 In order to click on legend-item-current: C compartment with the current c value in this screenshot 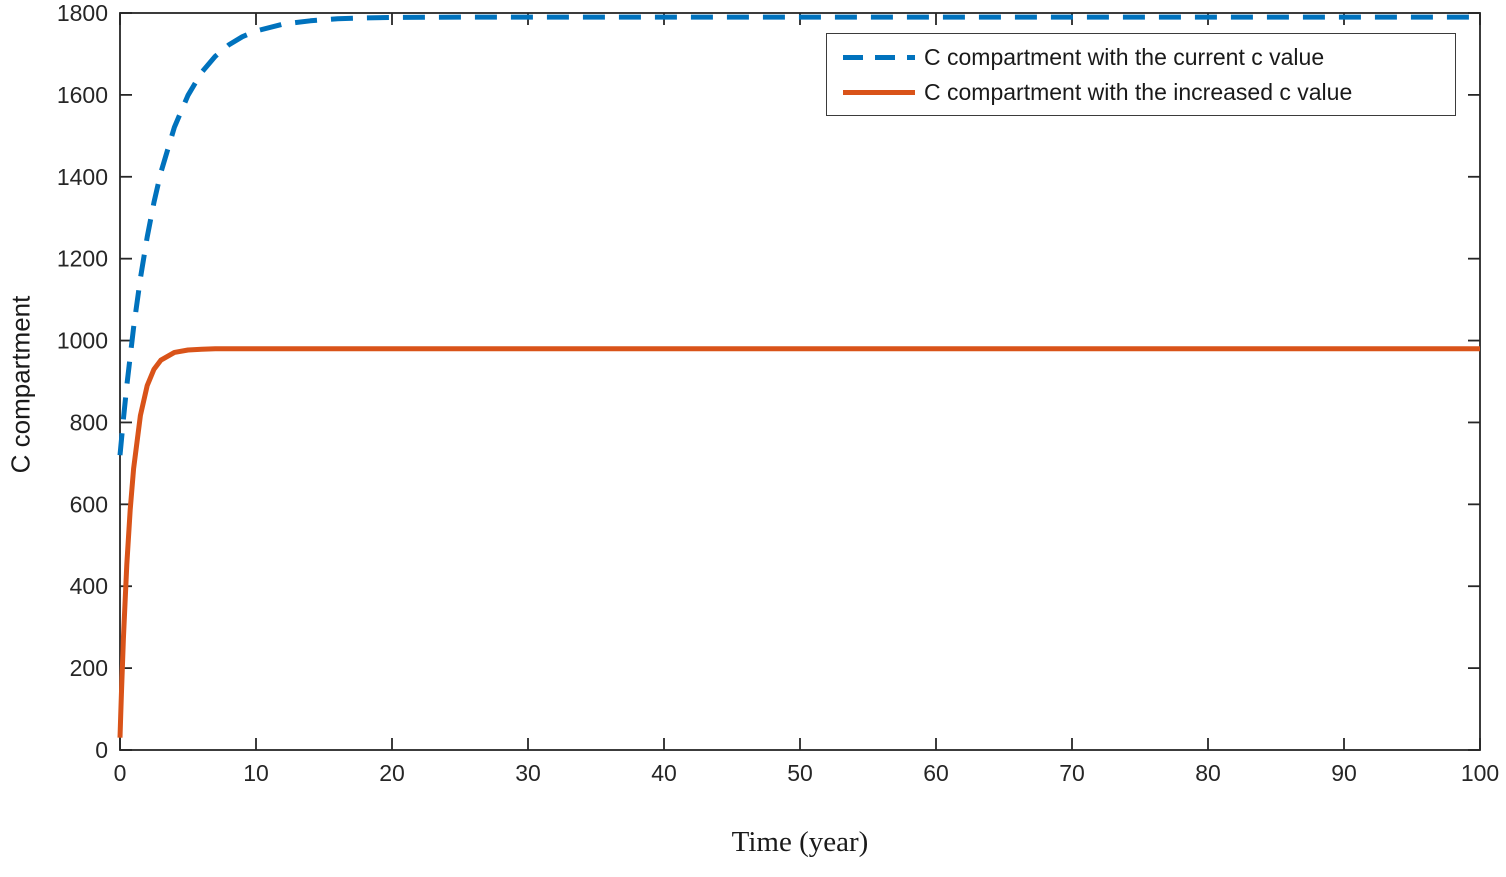, I will do `click(1149, 57)`.